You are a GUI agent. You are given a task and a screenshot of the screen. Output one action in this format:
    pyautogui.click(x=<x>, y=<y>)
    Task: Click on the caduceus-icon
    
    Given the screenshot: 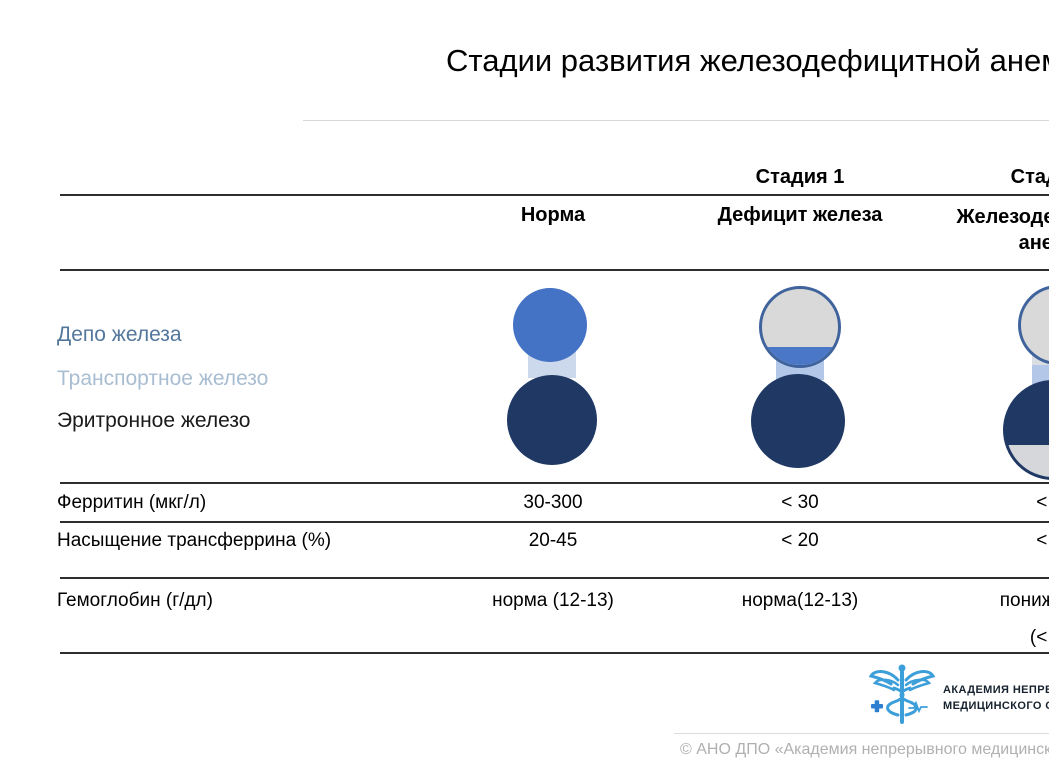 What is the action you would take?
    pyautogui.click(x=902, y=696)
    